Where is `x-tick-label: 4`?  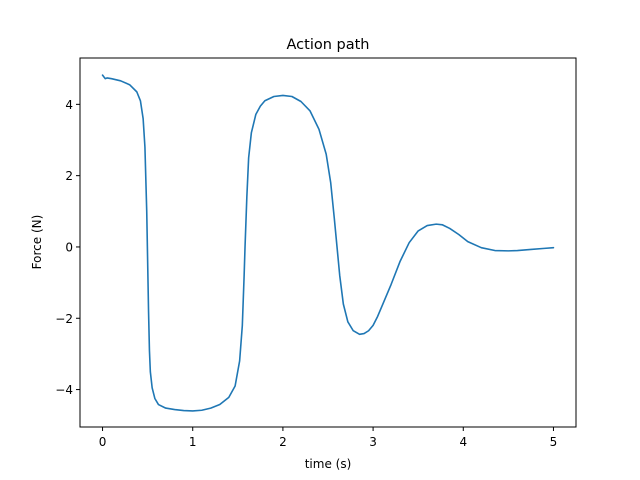 x-tick-label: 4 is located at coordinates (463, 442).